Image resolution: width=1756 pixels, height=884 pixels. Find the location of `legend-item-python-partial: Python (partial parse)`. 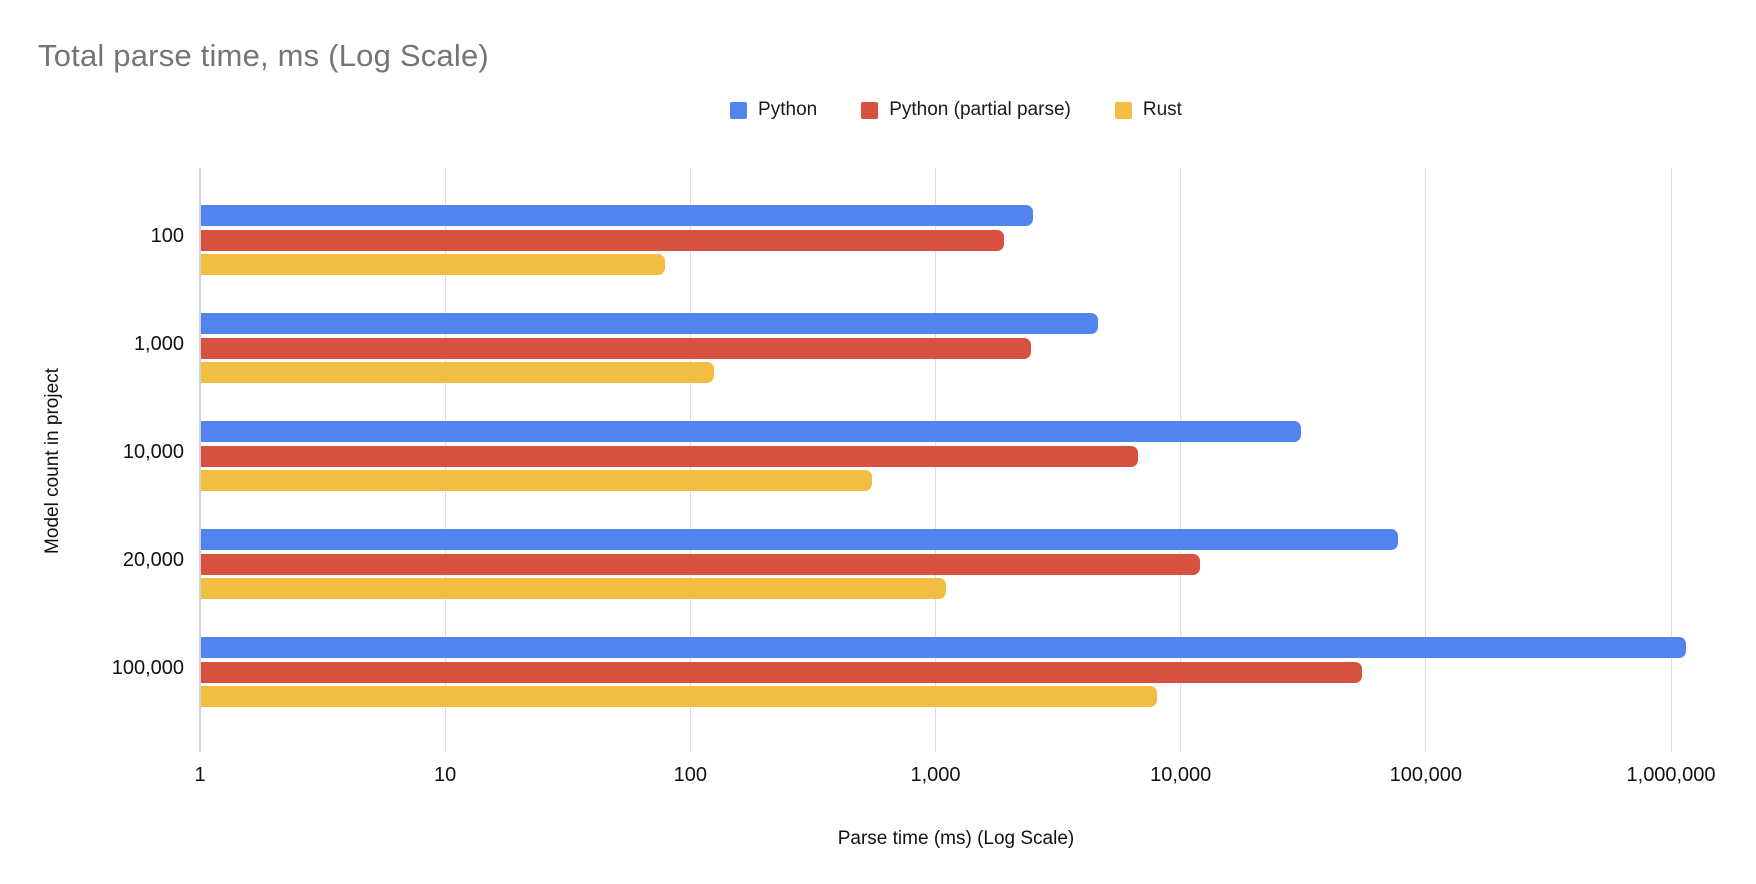

legend-item-python-partial: Python (partial parse) is located at coordinates (966, 110).